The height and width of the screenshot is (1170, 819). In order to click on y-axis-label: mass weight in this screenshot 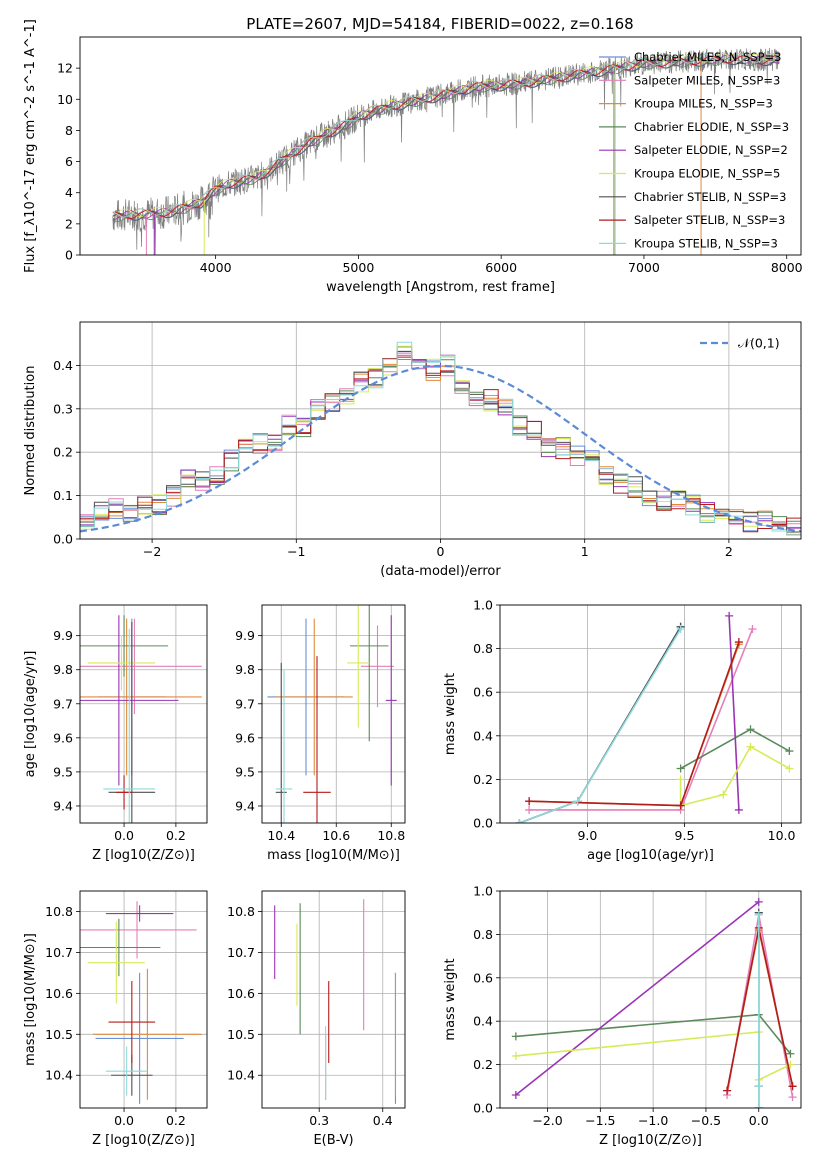, I will do `click(450, 714)`.